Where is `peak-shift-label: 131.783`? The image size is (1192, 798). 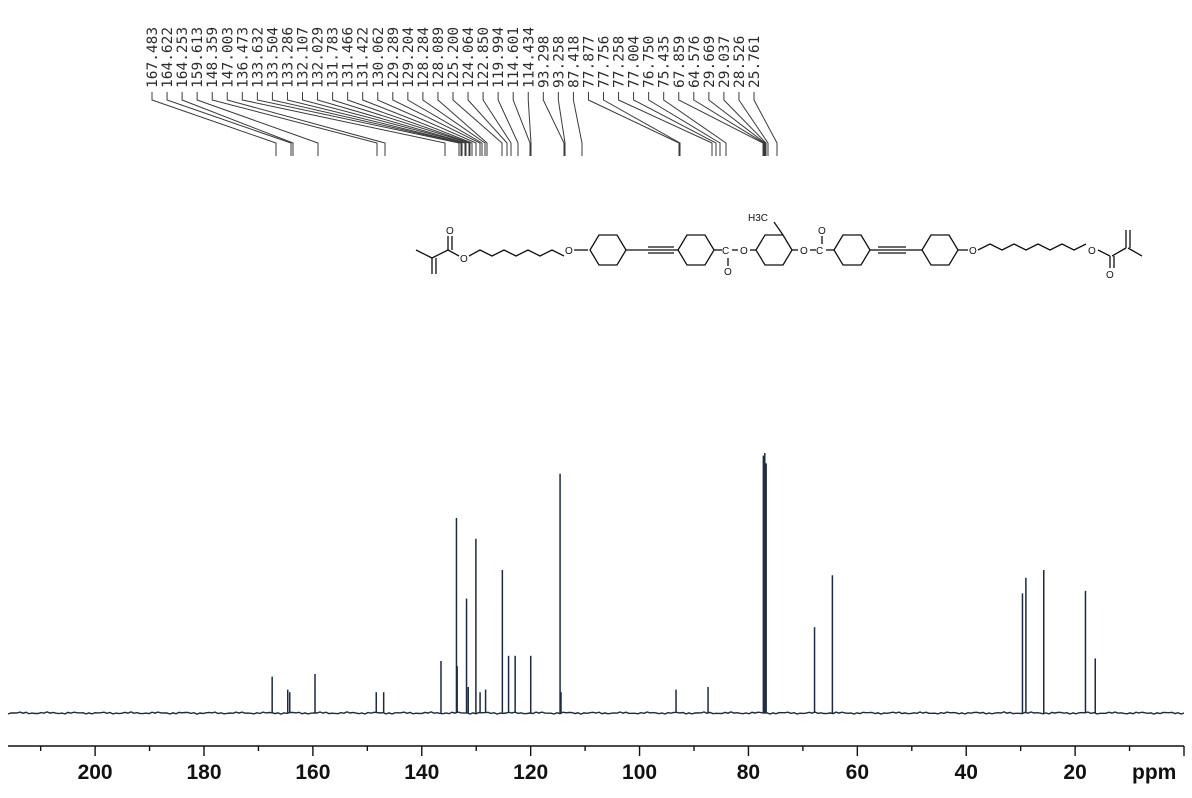 peak-shift-label: 131.783 is located at coordinates (334, 57).